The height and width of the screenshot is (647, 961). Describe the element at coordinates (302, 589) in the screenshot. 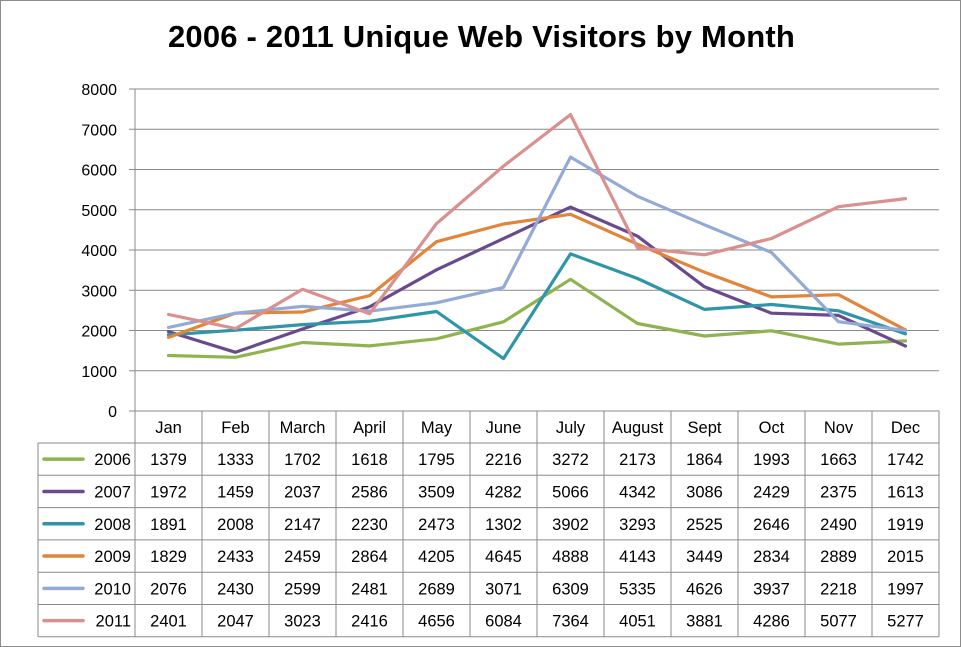

I see `data-value-label: 2599` at that location.